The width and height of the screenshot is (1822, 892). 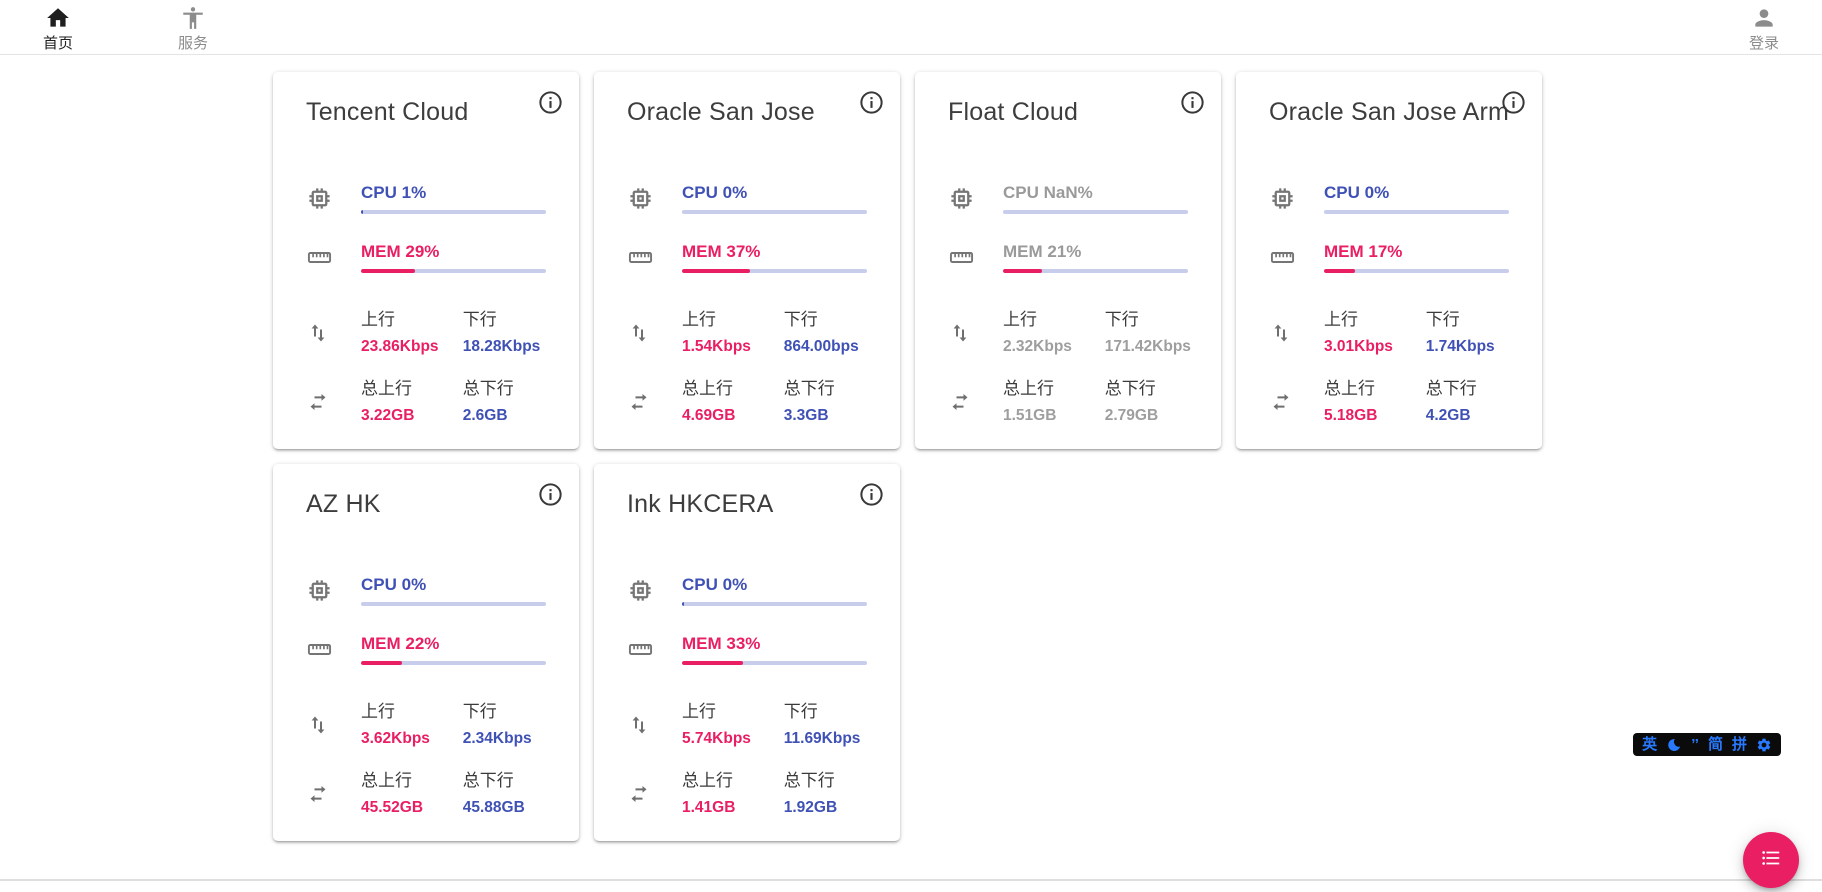 I want to click on server-name: Oracle San Jose Arm, so click(x=1389, y=112).